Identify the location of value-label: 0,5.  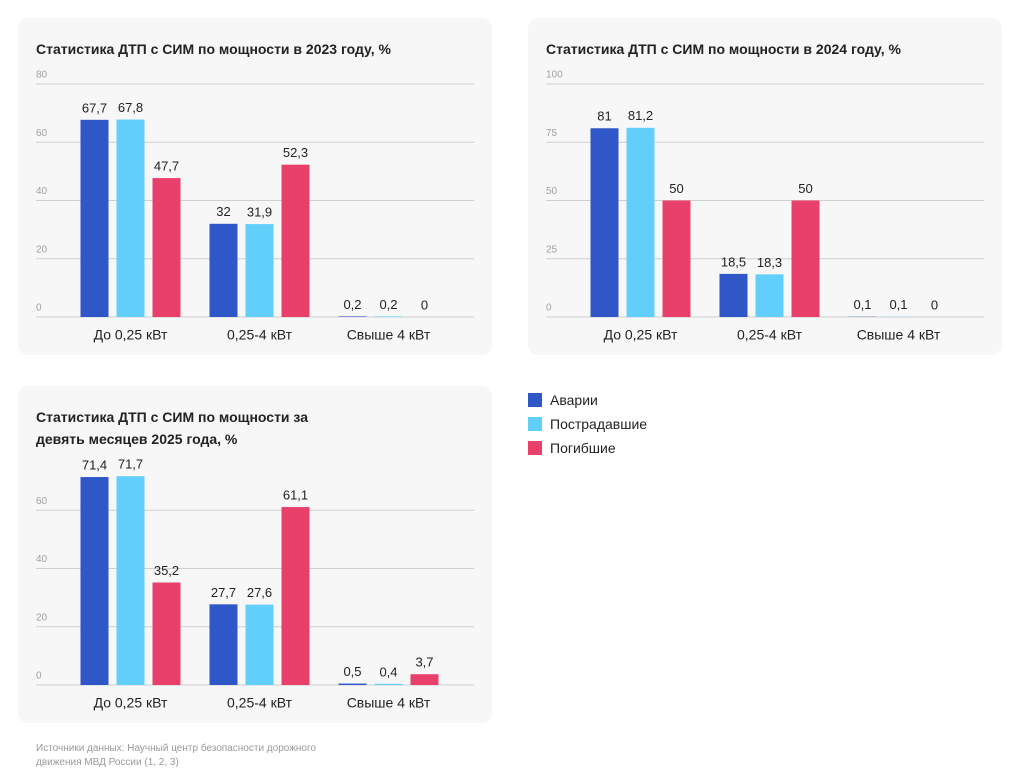
(352, 671).